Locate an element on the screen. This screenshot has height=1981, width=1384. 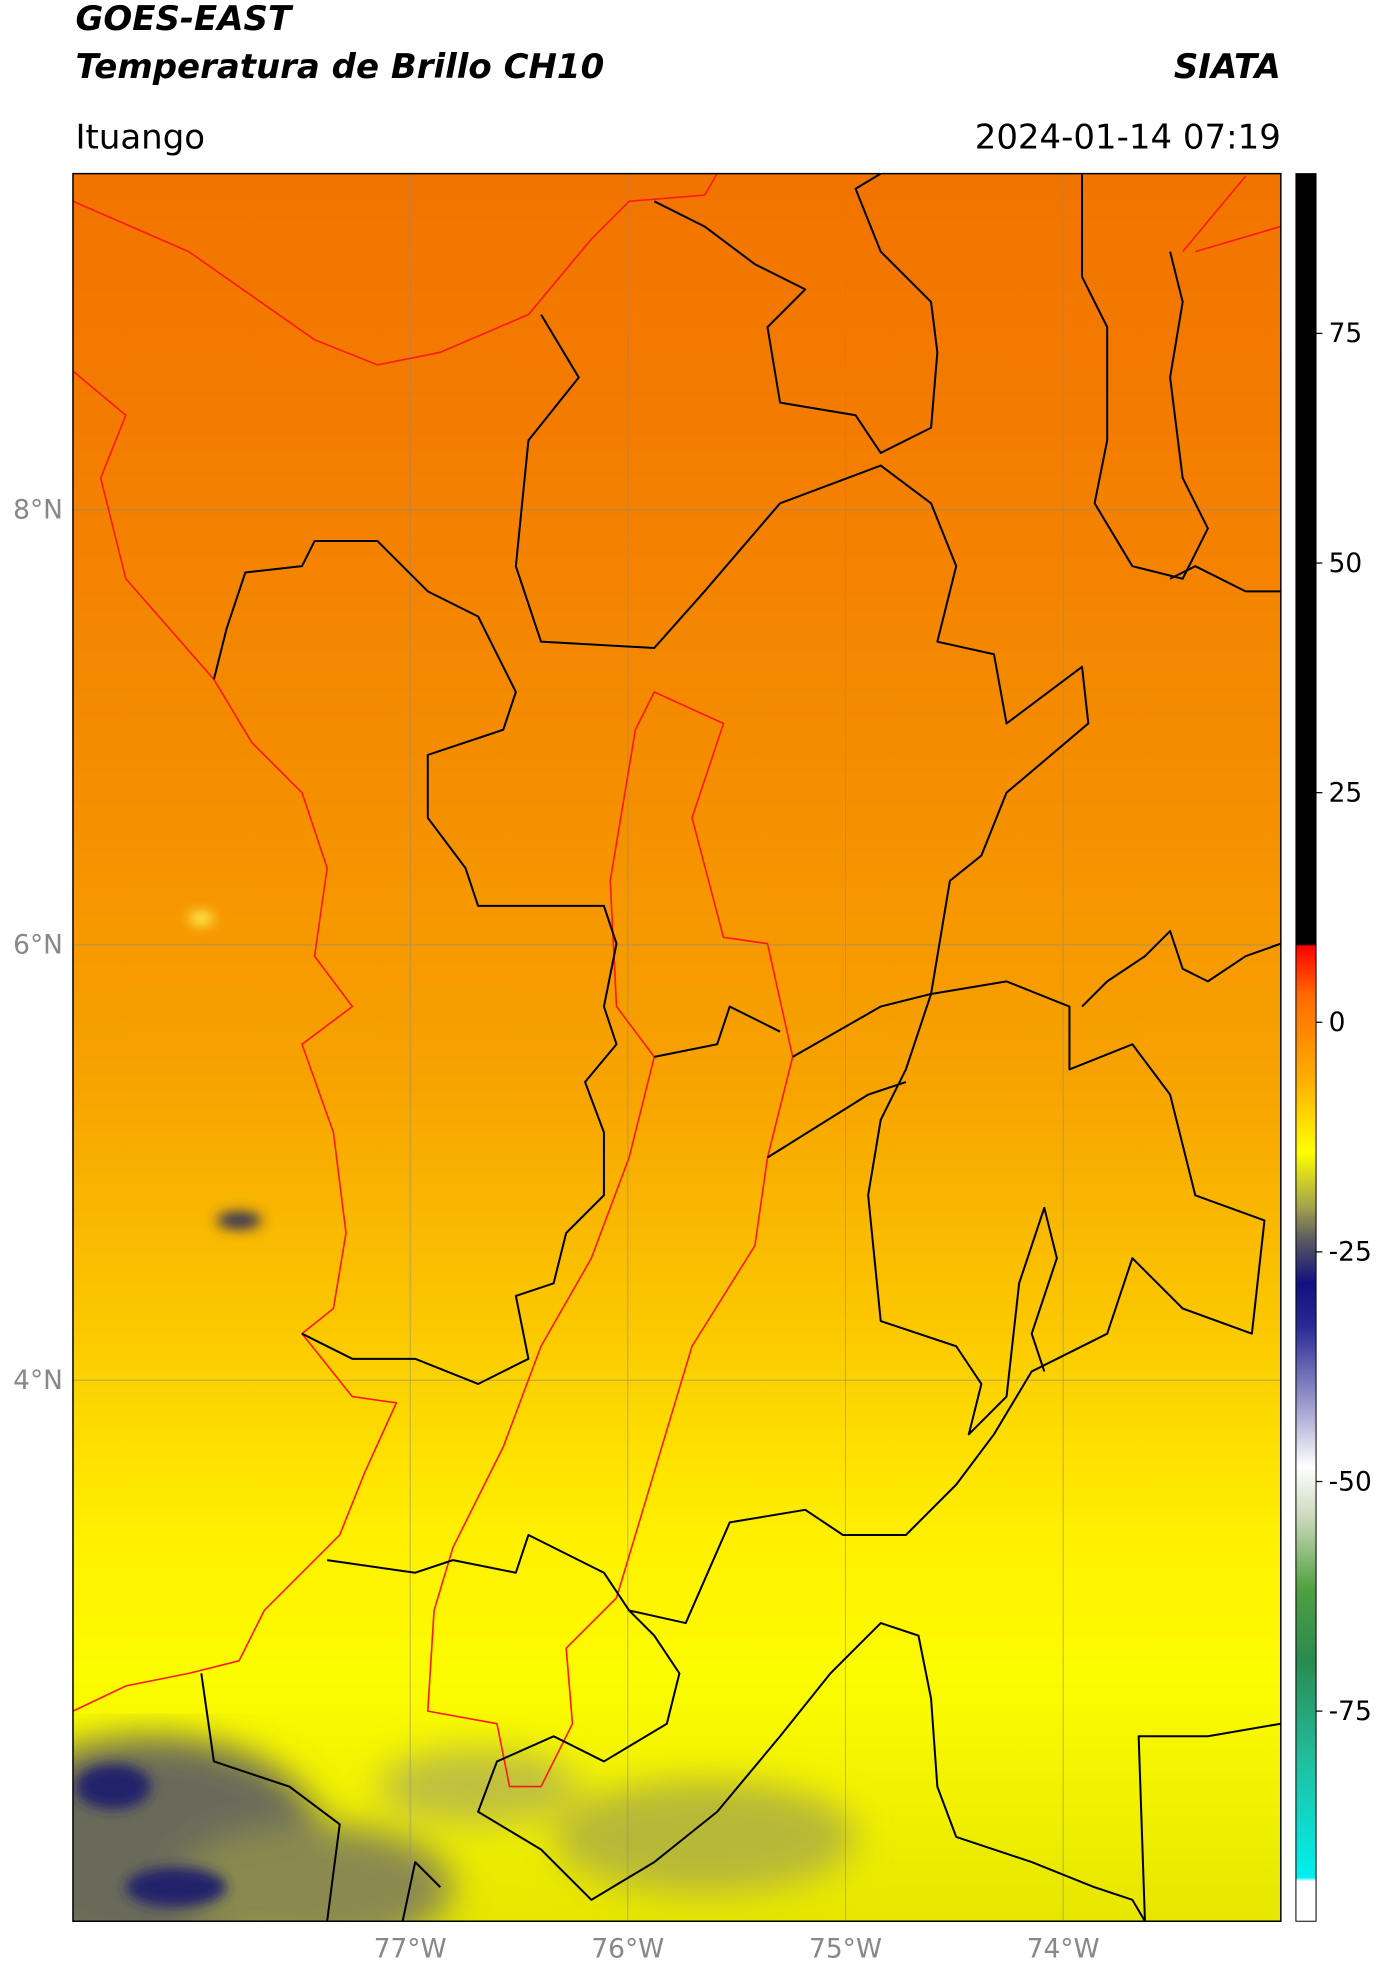
datetime: 2024-01-14 07:19 is located at coordinates (1128, 137).